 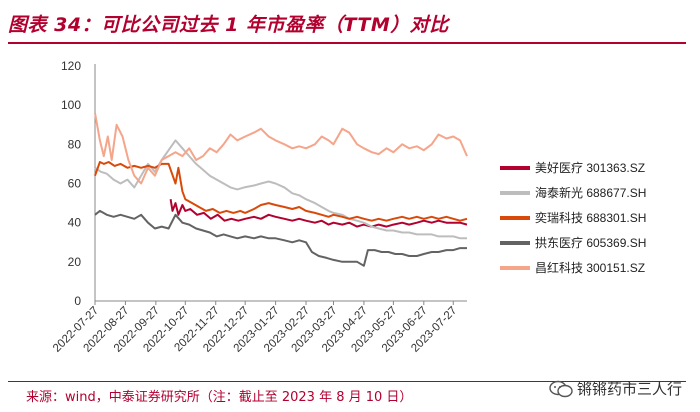 What do you see at coordinates (347, 43) in the screenshot?
I see `title-divider` at bounding box center [347, 43].